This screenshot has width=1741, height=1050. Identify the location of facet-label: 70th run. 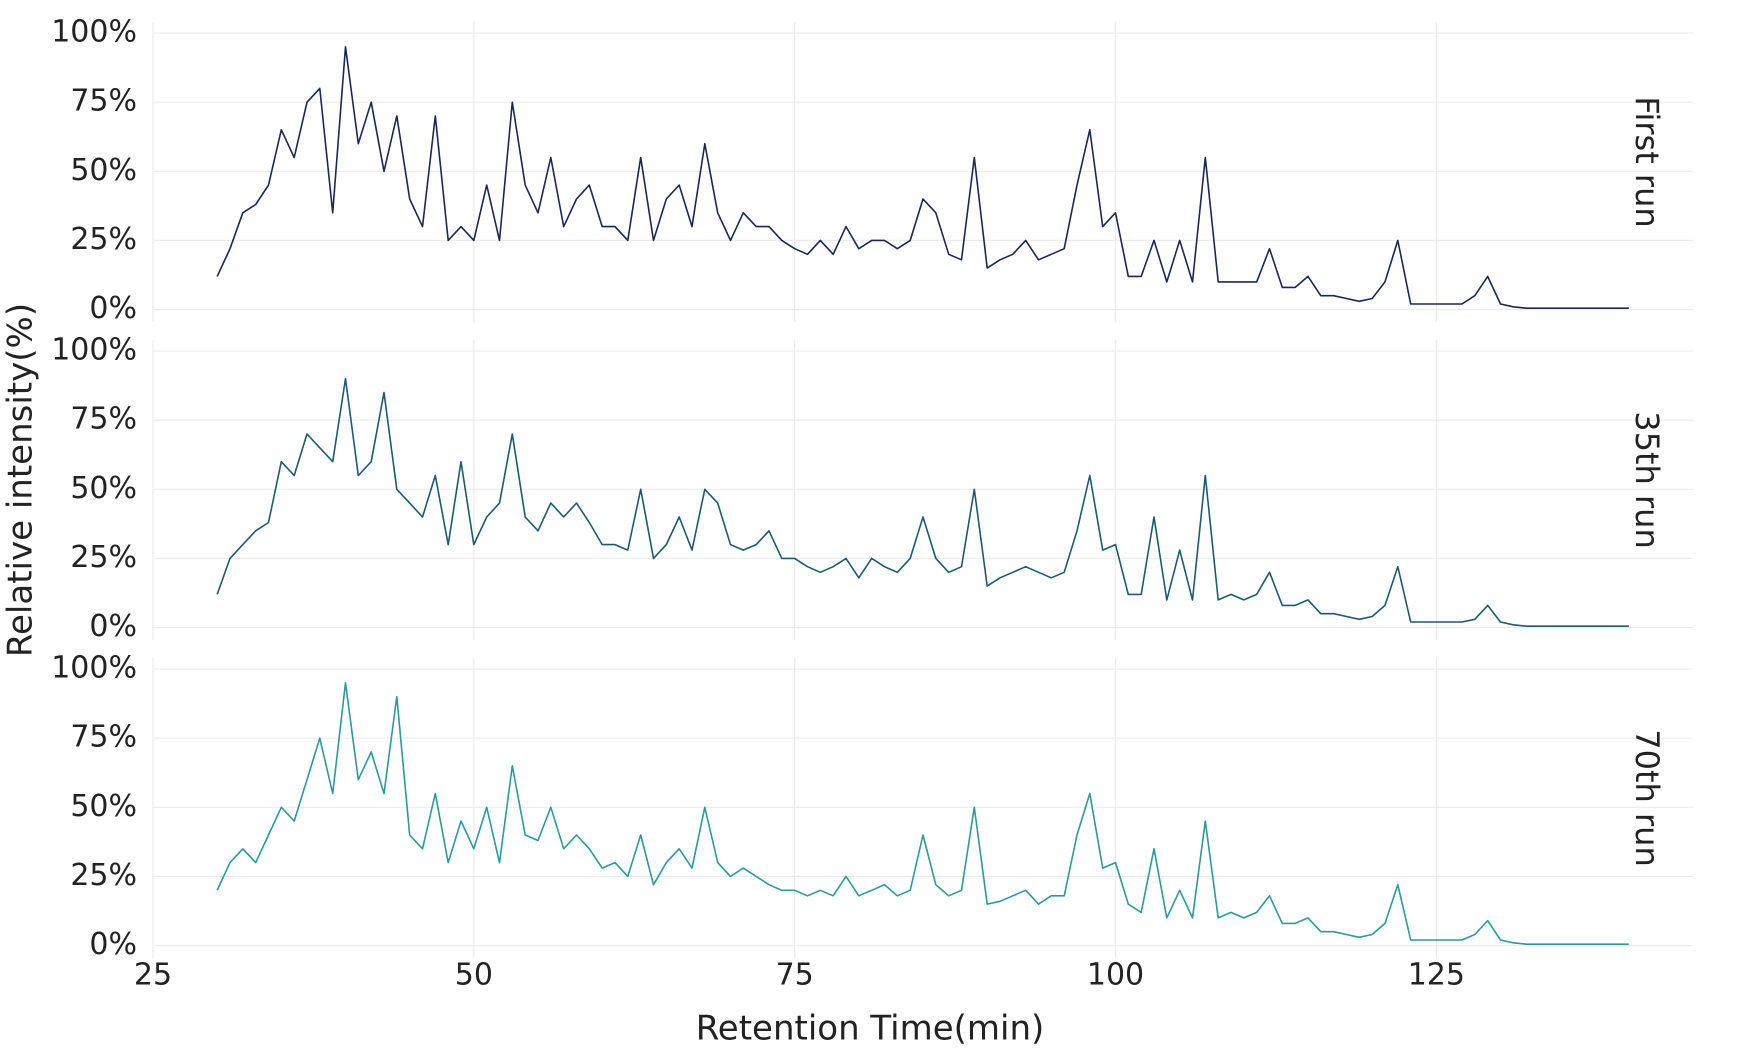
(1647, 797).